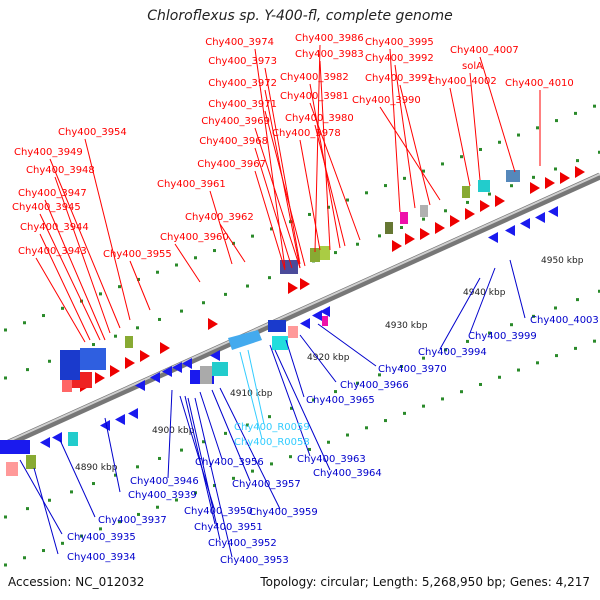 The width and height of the screenshot is (600, 600). What do you see at coordinates (564, 320) in the screenshot?
I see `reverse-gene-label: Chy400_4003` at bounding box center [564, 320].